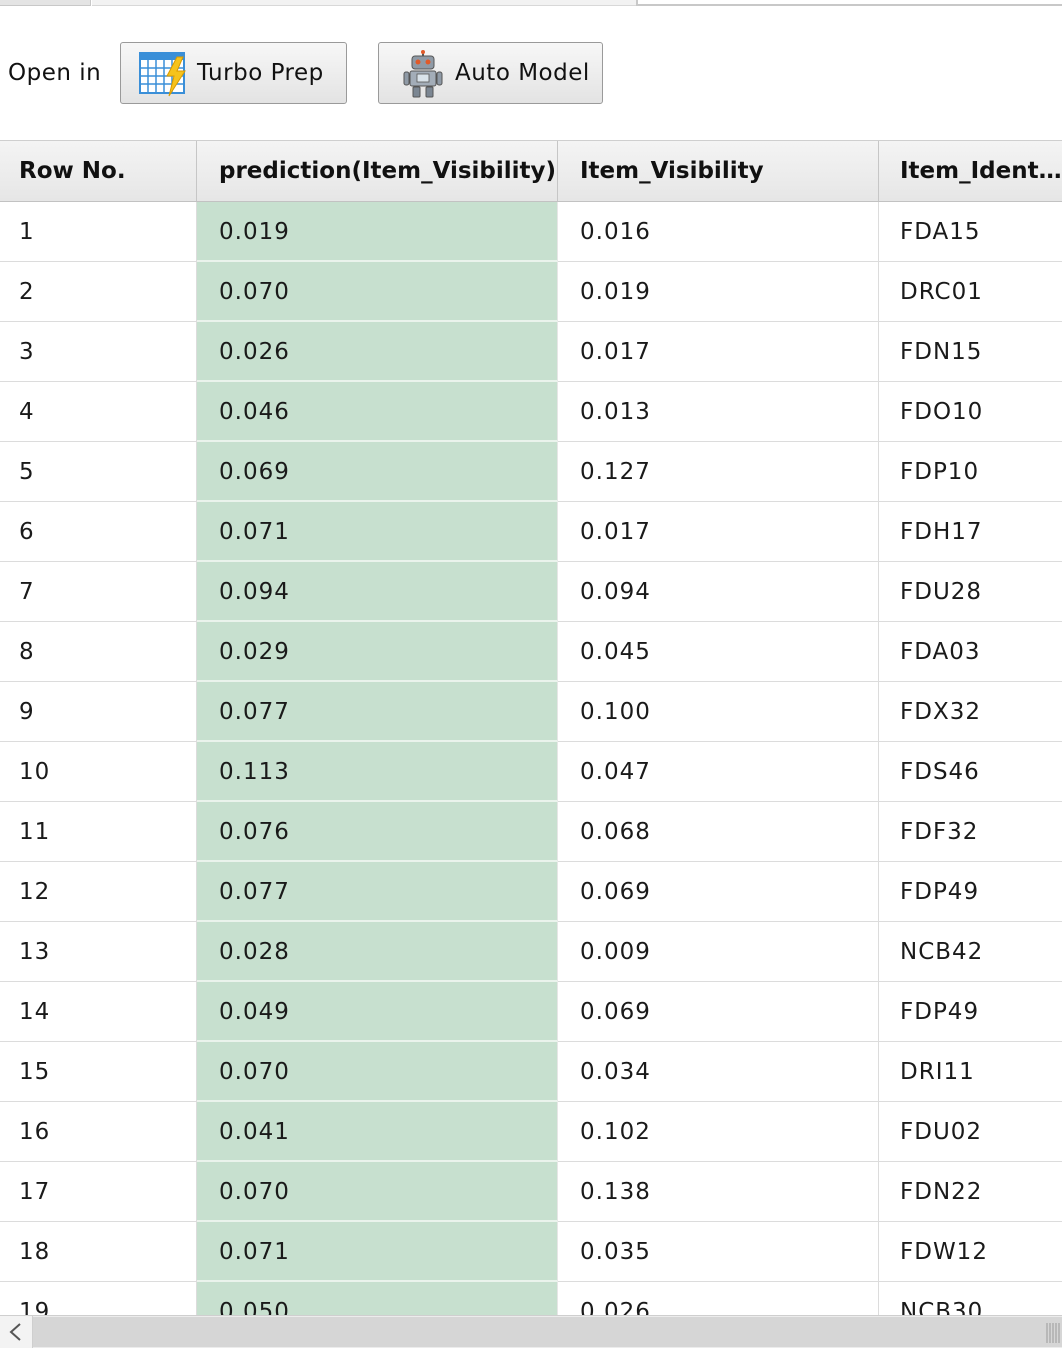  Describe the element at coordinates (718, 952) in the screenshot. I see `cell-item-visibility: 0.009` at that location.